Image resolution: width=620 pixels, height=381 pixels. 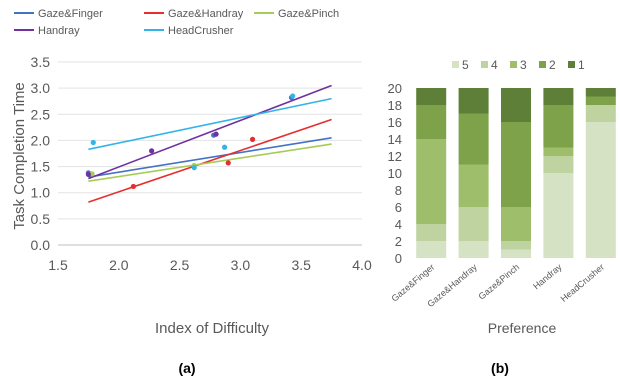 What do you see at coordinates (41, 245) in the screenshot?
I see `y-tick-label: 0.0` at bounding box center [41, 245].